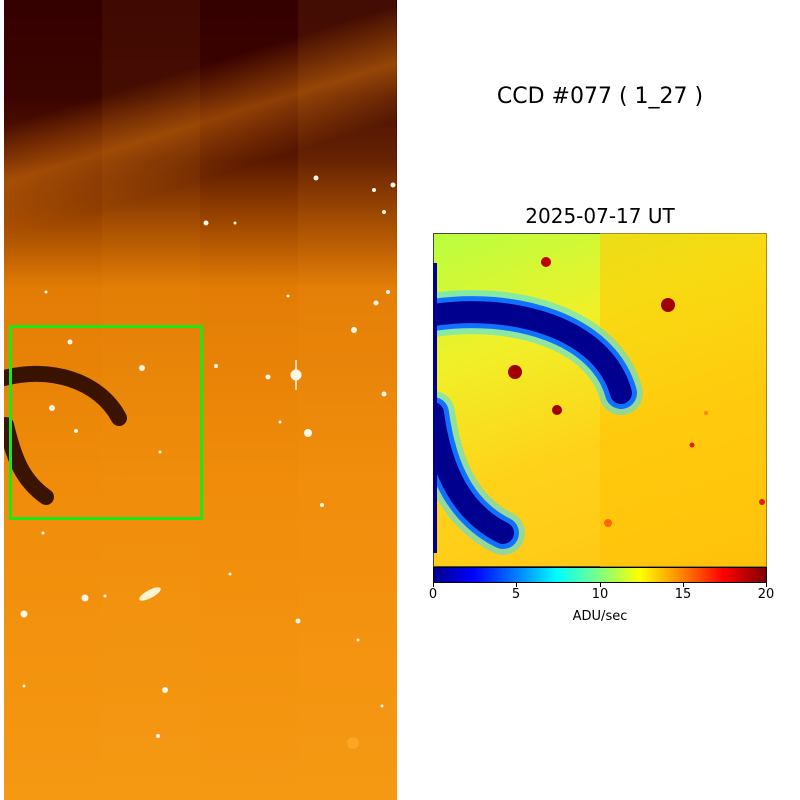 The width and height of the screenshot is (800, 800). I want to click on colorbar-tick-label: 15, so click(683, 594).